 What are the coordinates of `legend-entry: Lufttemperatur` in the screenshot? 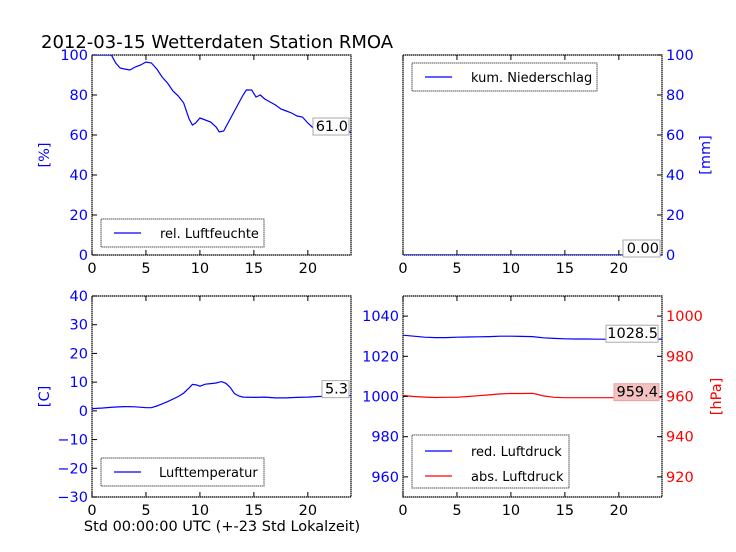 It's located at (208, 473).